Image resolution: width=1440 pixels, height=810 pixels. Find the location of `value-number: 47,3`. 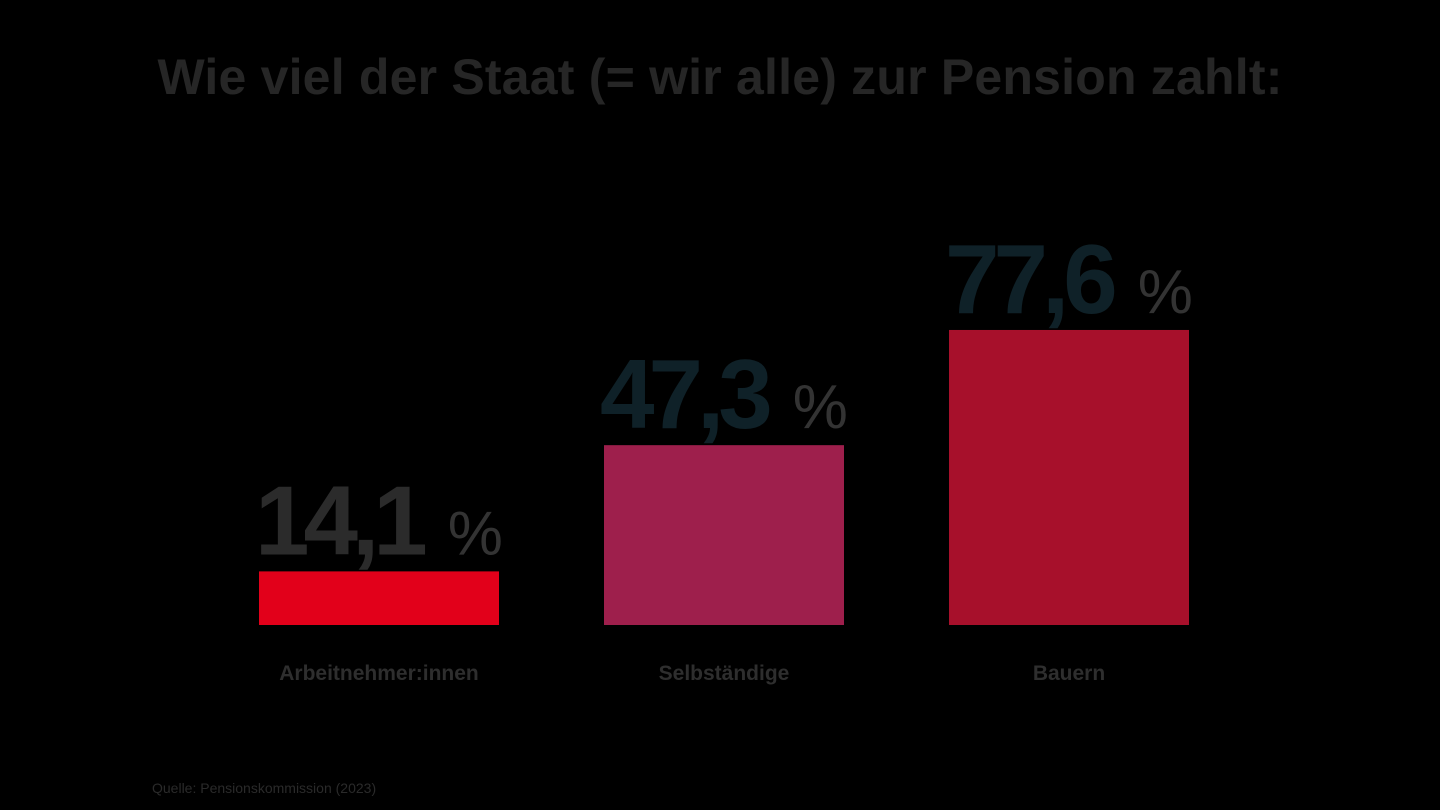

value-number: 47,3 is located at coordinates (684, 394).